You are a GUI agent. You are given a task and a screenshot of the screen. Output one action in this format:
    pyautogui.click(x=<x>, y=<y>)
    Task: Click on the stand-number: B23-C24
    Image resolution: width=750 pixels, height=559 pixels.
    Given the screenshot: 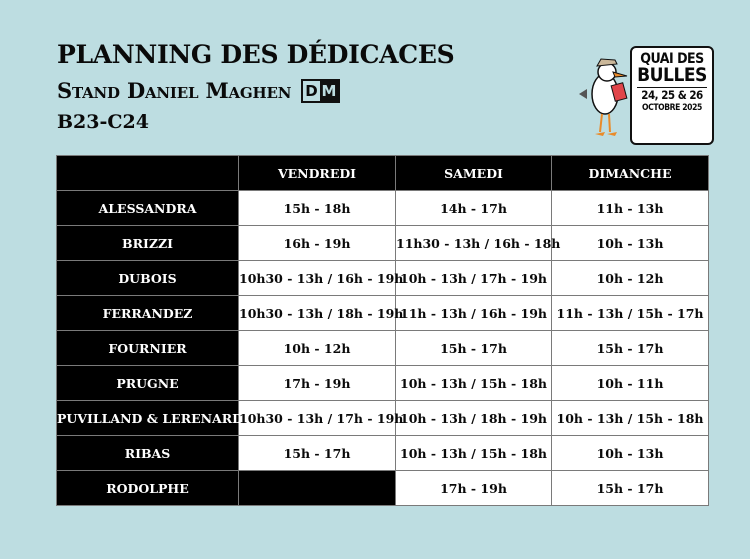 What is the action you would take?
    pyautogui.click(x=103, y=122)
    